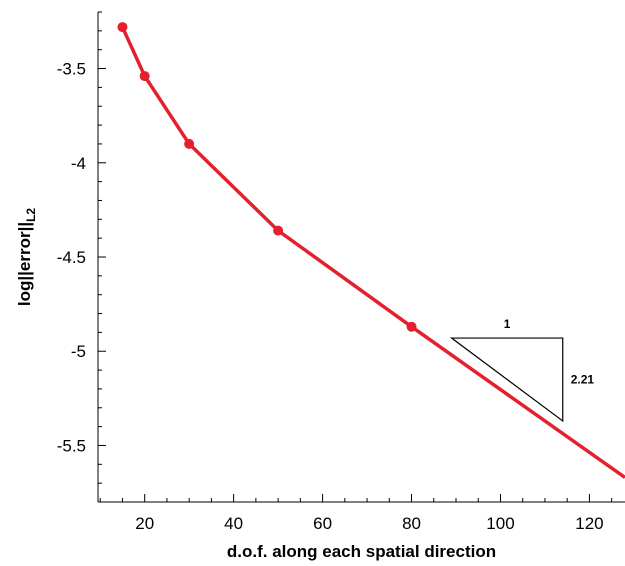  Describe the element at coordinates (24, 264) in the screenshot. I see `y-axis-title-main: log||error||` at that location.